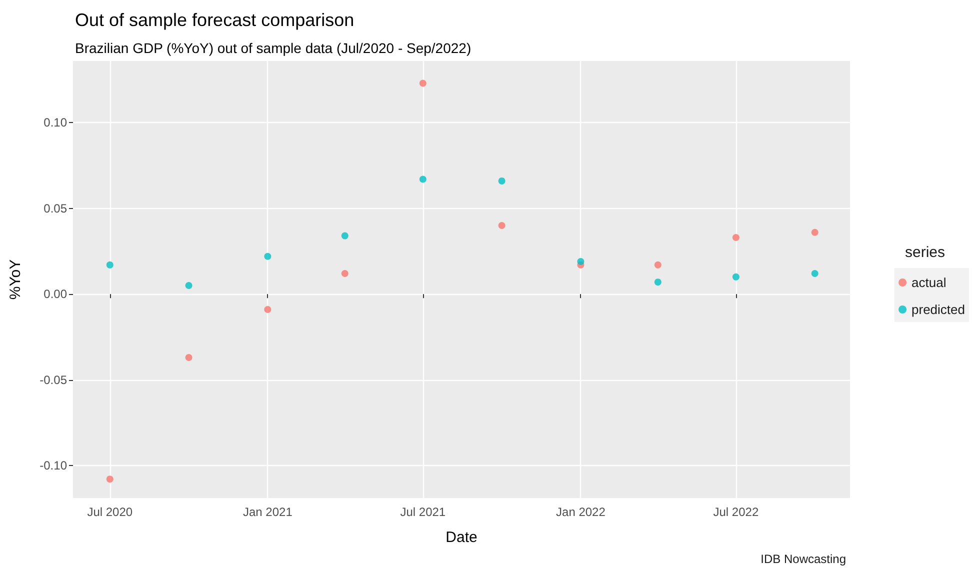 The image size is (973, 570). Describe the element at coordinates (267, 512) in the screenshot. I see `x-tick-label: Jan 2021` at that location.